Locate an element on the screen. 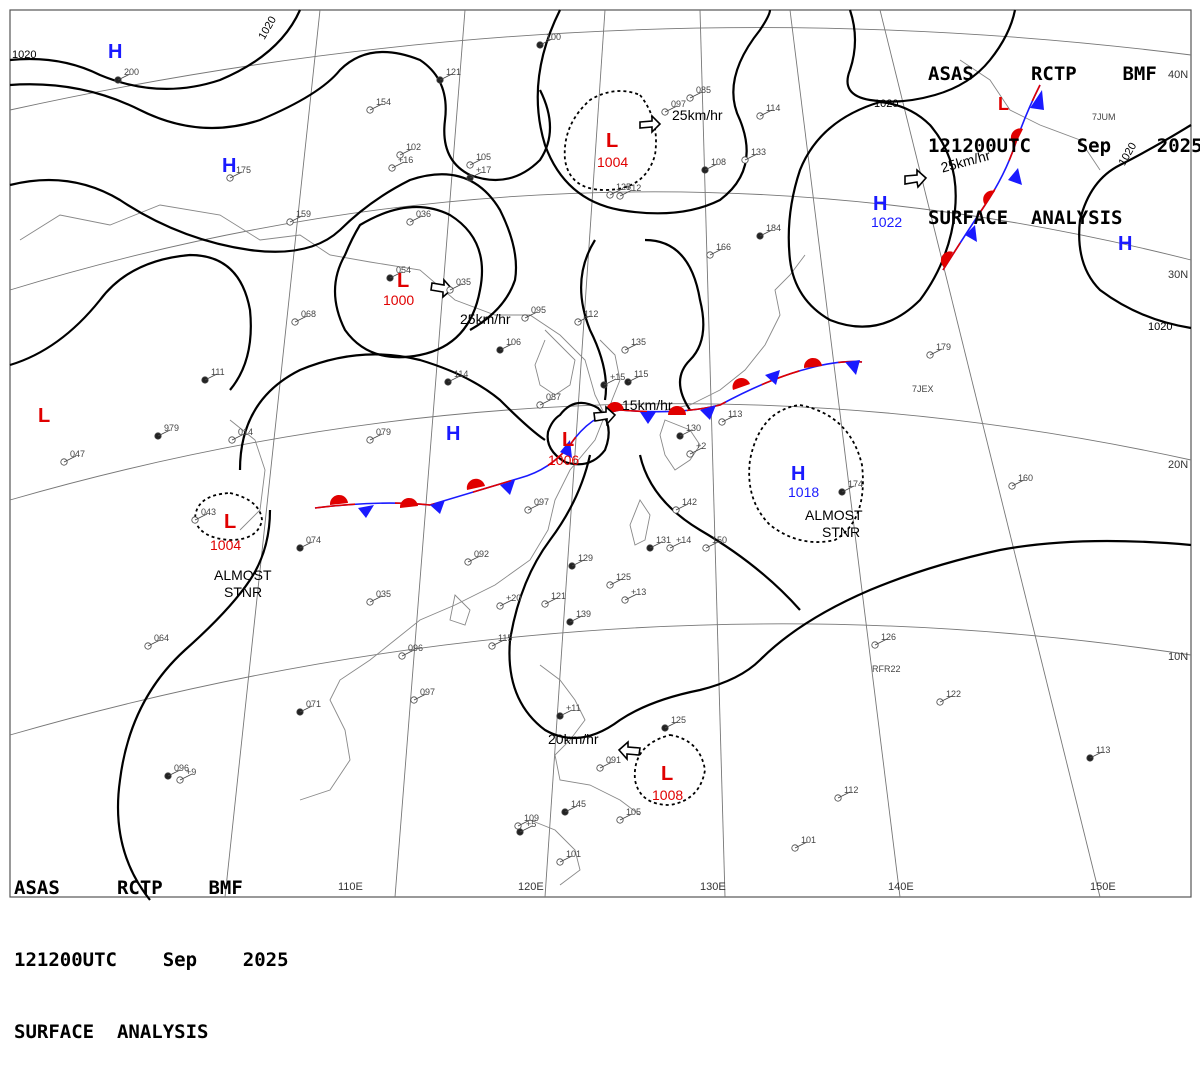 The image size is (1200, 1068). station-pressure-value: 087 is located at coordinates (553, 397).